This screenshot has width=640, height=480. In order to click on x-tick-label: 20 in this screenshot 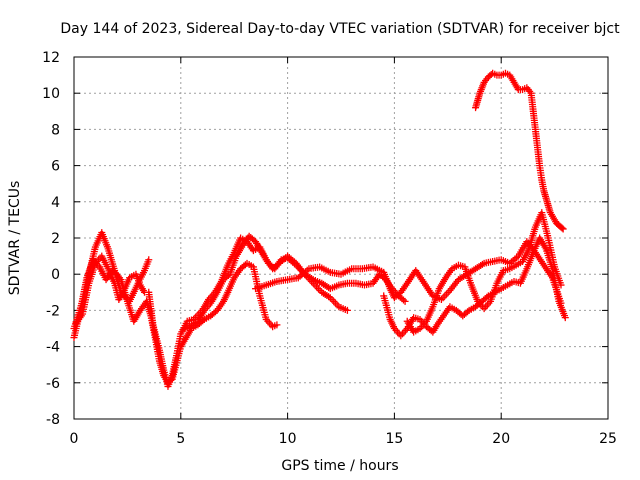, I will do `click(501, 439)`.